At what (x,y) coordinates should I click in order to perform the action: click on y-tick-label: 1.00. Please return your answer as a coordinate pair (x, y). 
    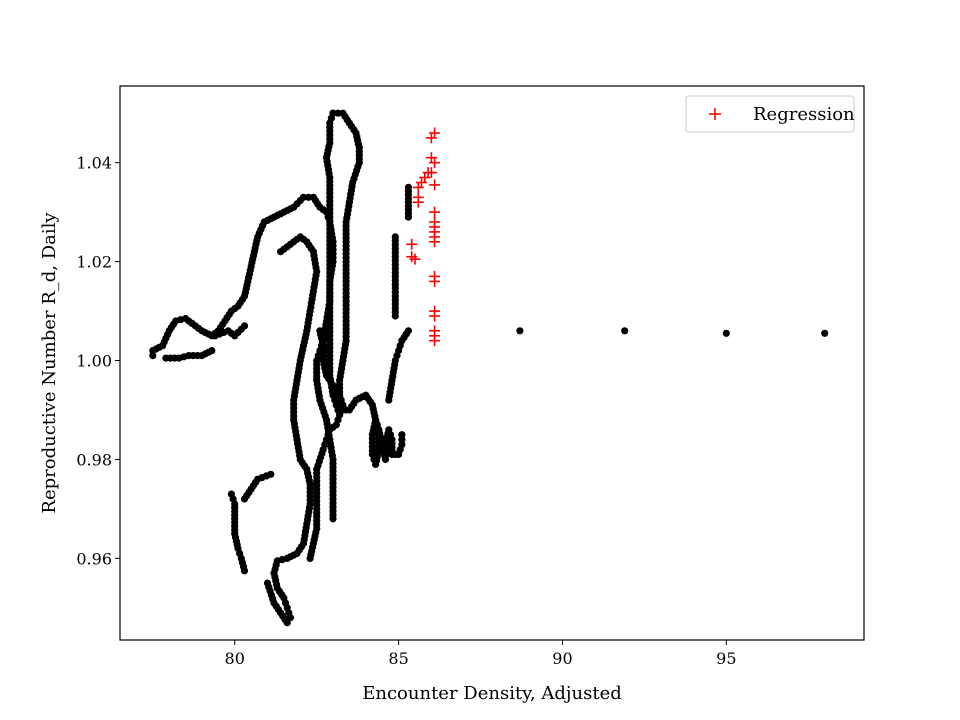
    Looking at the image, I should click on (94, 361).